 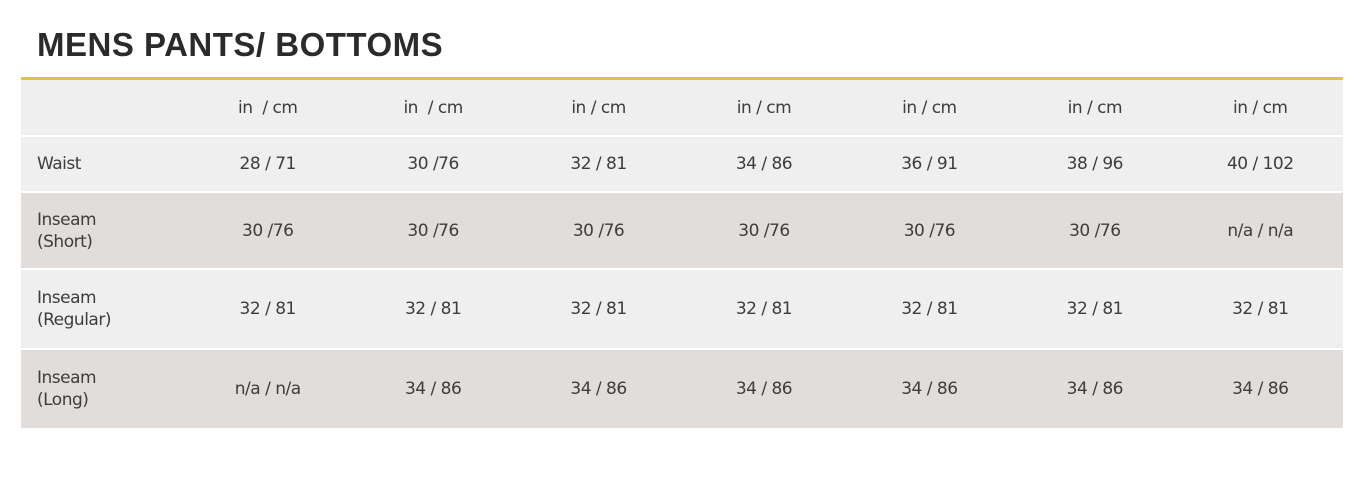 I want to click on row-label: Inseam (Short), so click(x=103, y=230).